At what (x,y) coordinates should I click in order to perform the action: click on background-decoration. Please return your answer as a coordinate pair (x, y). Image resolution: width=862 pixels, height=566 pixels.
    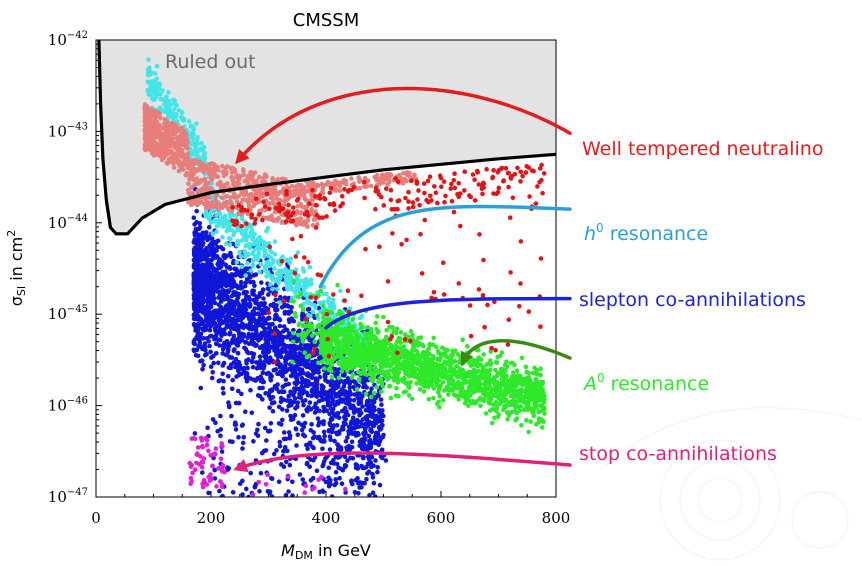
    Looking at the image, I should click on (730, 484).